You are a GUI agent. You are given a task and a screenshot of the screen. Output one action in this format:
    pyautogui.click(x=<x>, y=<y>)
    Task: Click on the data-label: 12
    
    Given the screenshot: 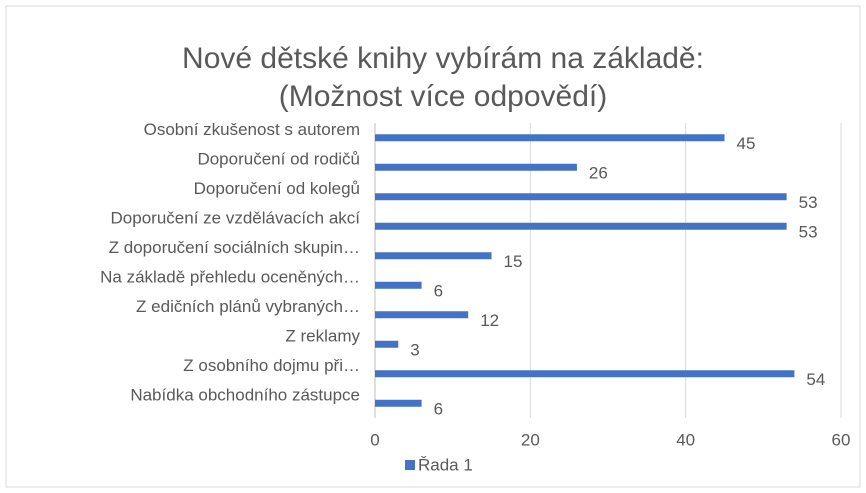 What is the action you would take?
    pyautogui.click(x=489, y=320)
    